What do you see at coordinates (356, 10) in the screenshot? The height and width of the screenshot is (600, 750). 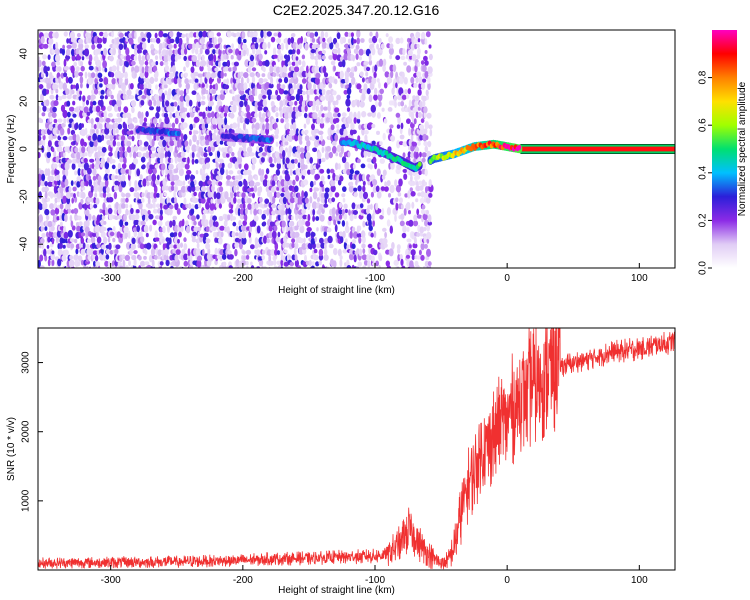 I see `figure-title: C2E2.2025.347.20.12.G16` at bounding box center [356, 10].